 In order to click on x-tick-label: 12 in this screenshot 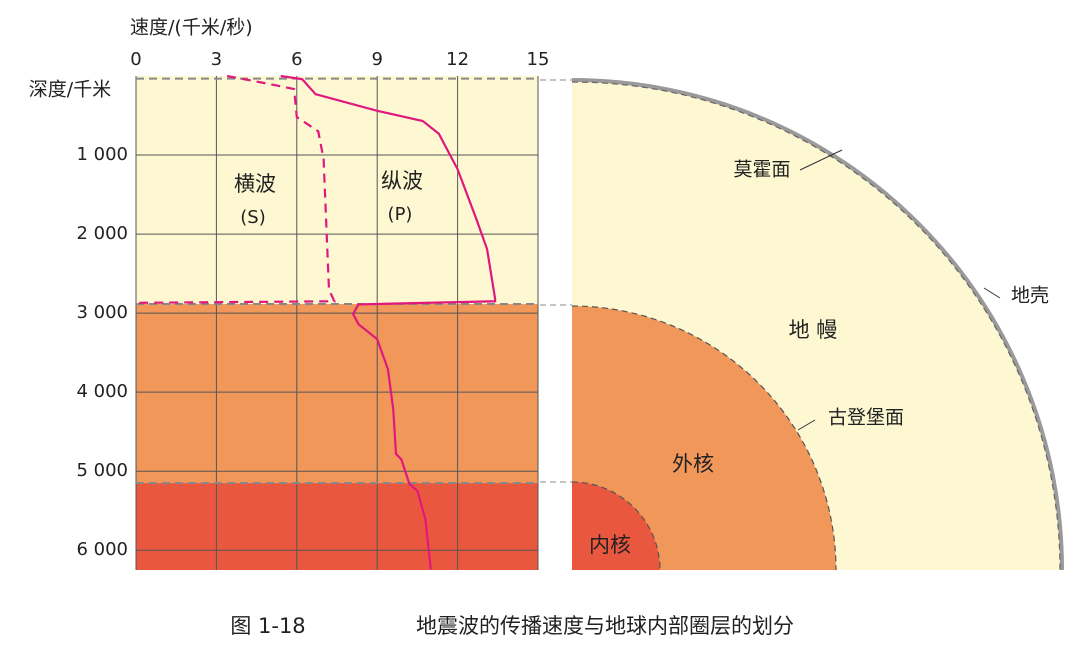, I will do `click(457, 59)`.